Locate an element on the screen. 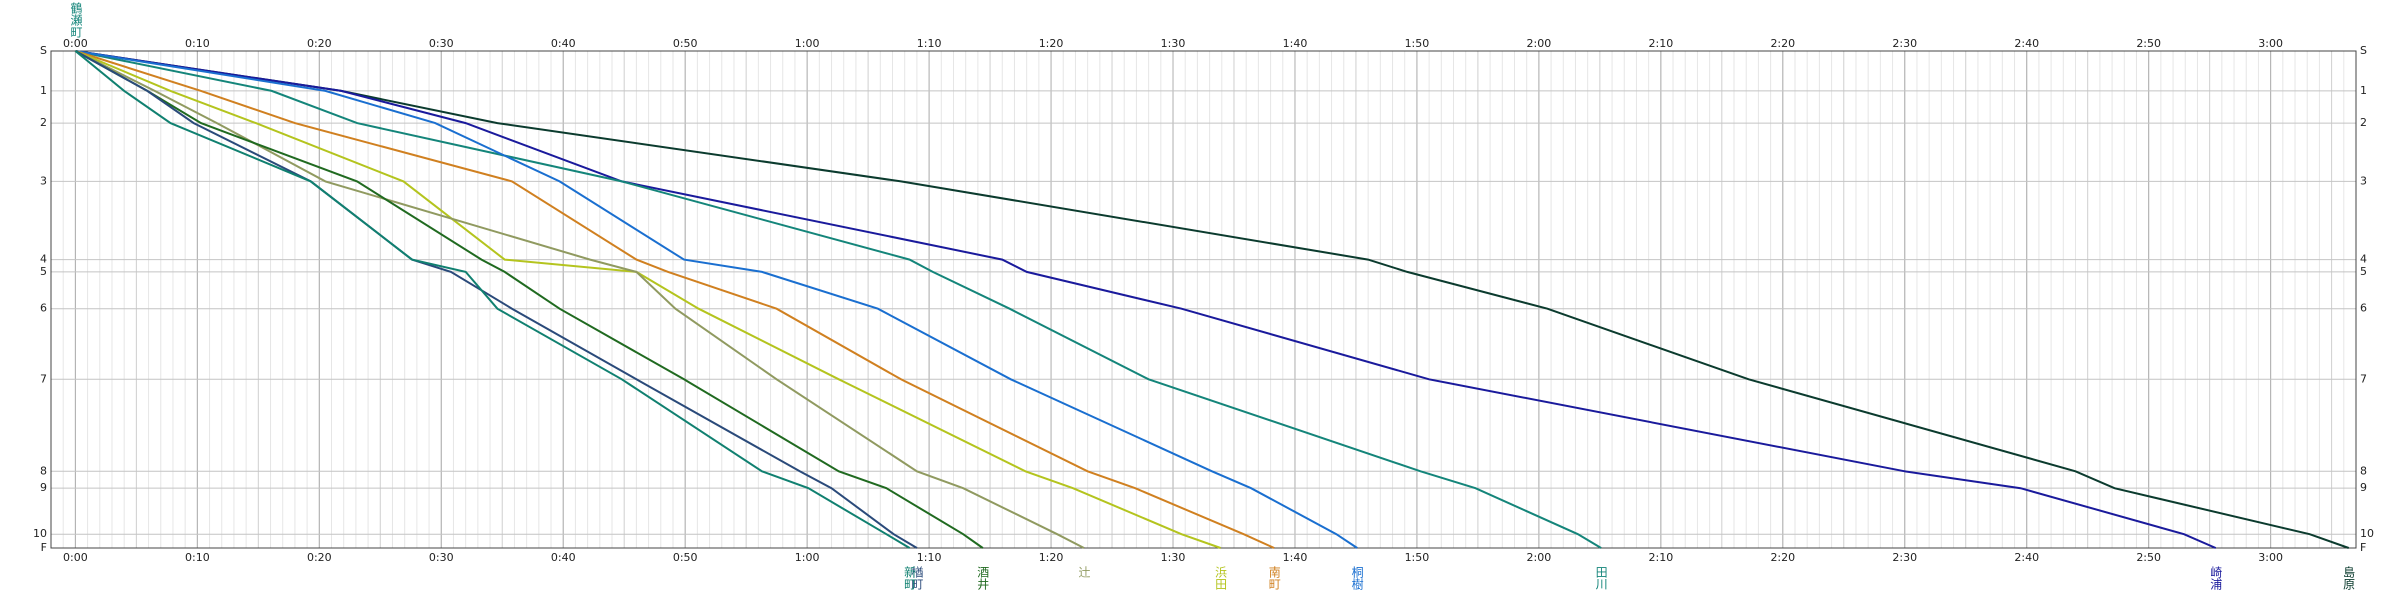 The width and height of the screenshot is (2402, 600). train-label: 崎浦 is located at coordinates (2216, 578).